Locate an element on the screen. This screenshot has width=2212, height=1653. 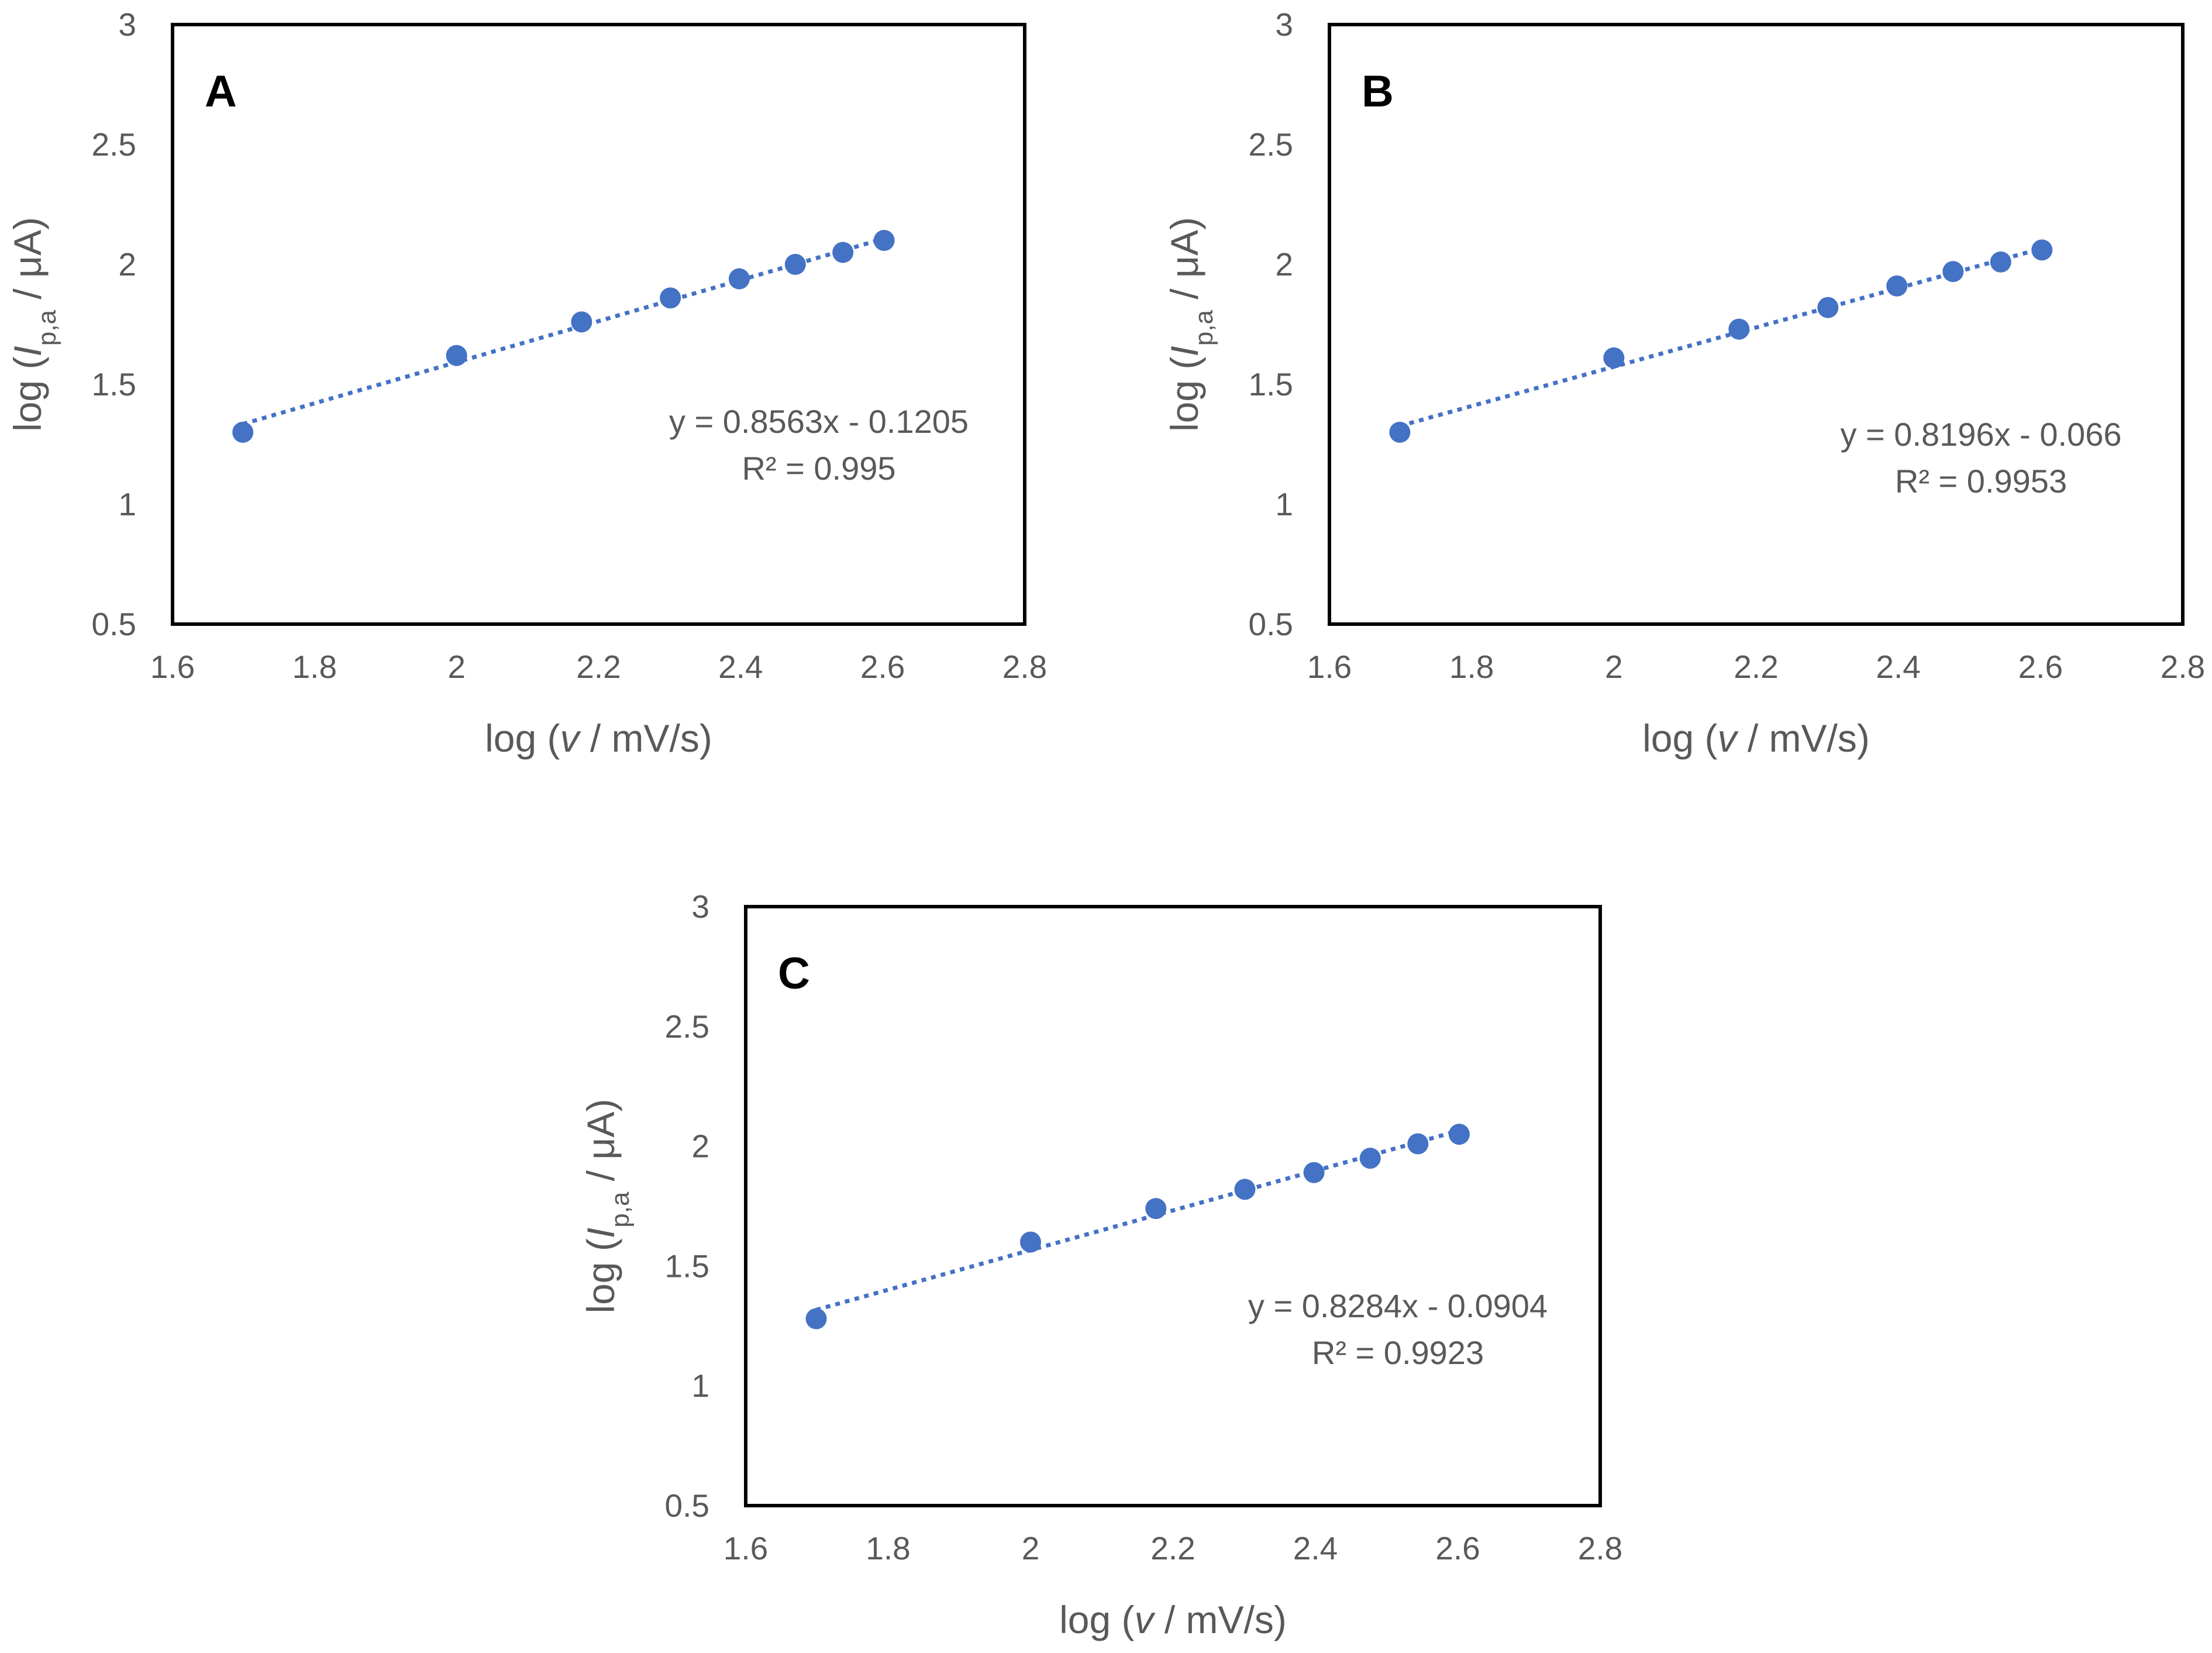
trendline-equation: y = 0.8196x - 0.066 is located at coordinates (1980, 434).